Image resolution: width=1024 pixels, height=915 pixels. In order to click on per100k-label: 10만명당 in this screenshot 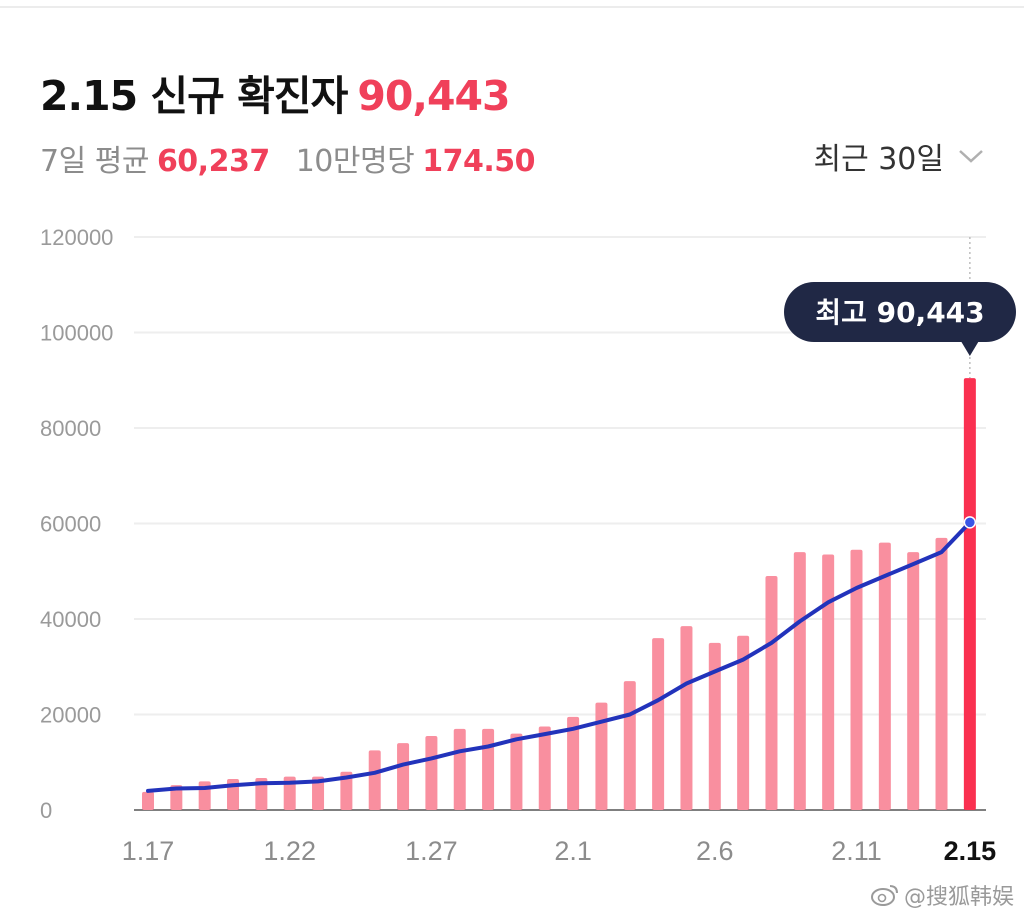, I will do `click(355, 161)`.